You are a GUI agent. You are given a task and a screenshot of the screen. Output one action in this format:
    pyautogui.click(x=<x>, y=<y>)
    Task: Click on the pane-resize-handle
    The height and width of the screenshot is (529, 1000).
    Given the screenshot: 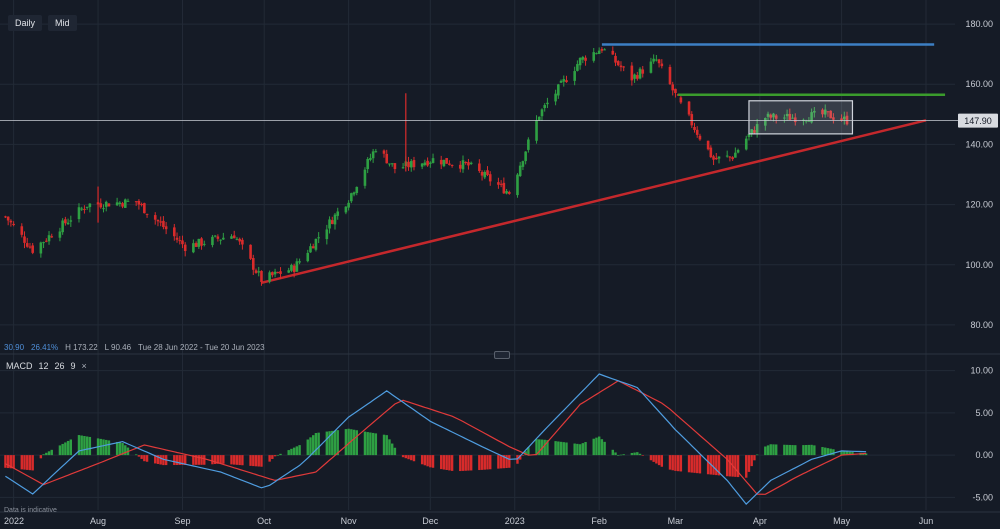 What is the action you would take?
    pyautogui.click(x=502, y=355)
    